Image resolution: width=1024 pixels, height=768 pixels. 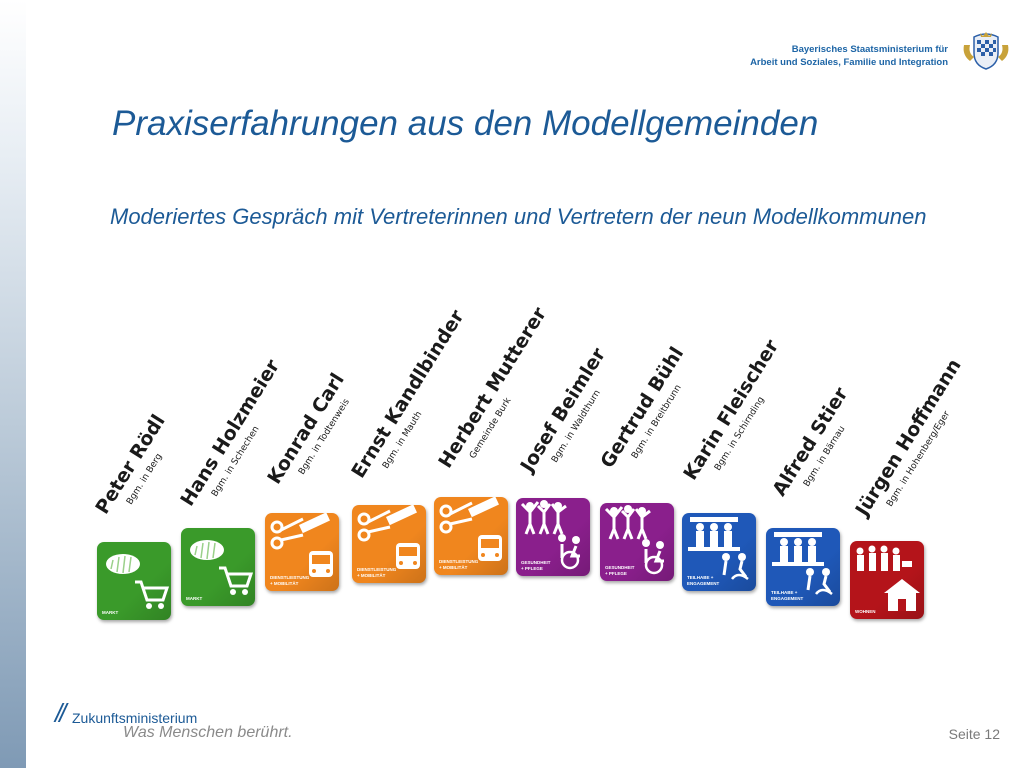 I want to click on person-name: Jürgen Hoffmann, so click(x=908, y=437).